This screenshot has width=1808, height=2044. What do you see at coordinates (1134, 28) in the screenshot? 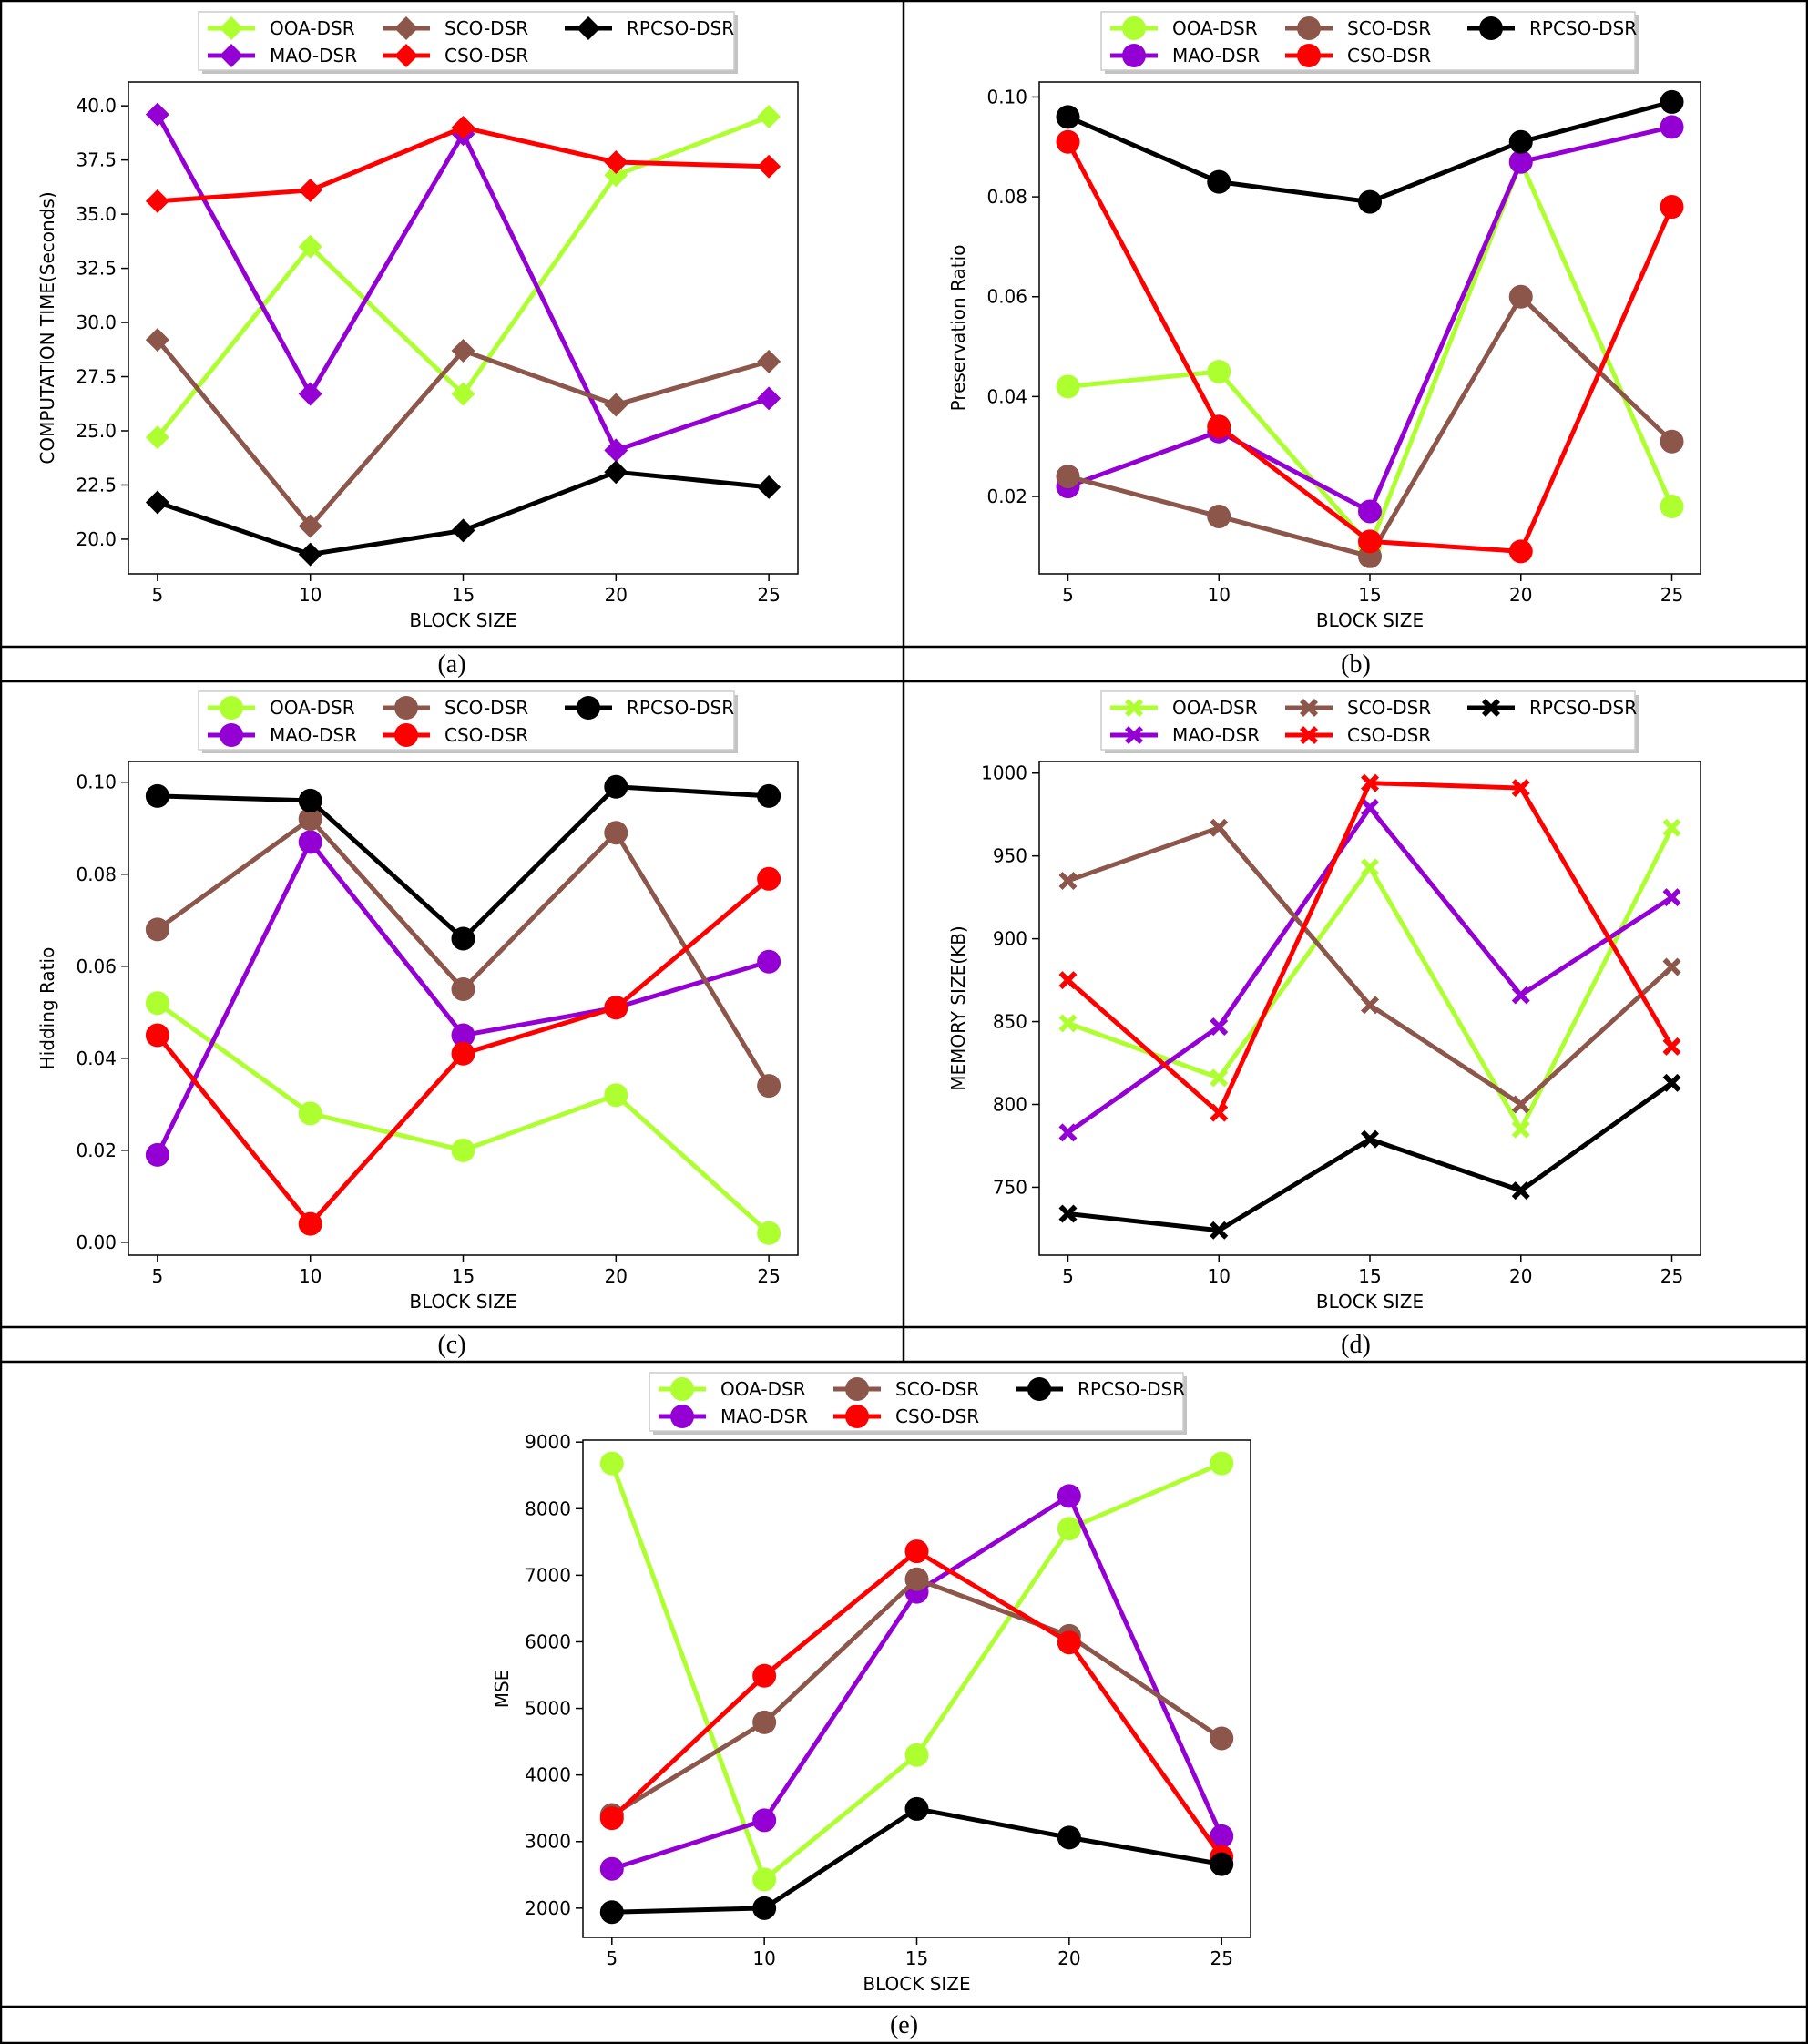
I see `chart-b-legend-marker-ooa-dsr` at bounding box center [1134, 28].